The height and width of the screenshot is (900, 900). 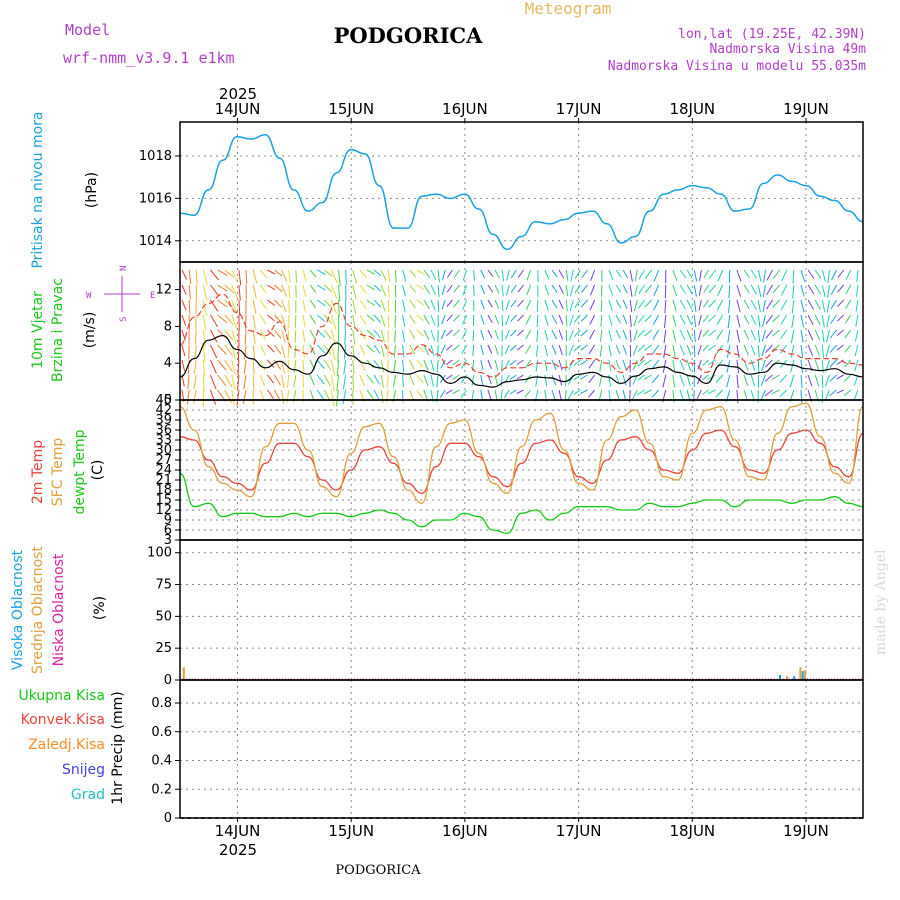 What do you see at coordinates (238, 109) in the screenshot?
I see `date-label: 14JUN` at bounding box center [238, 109].